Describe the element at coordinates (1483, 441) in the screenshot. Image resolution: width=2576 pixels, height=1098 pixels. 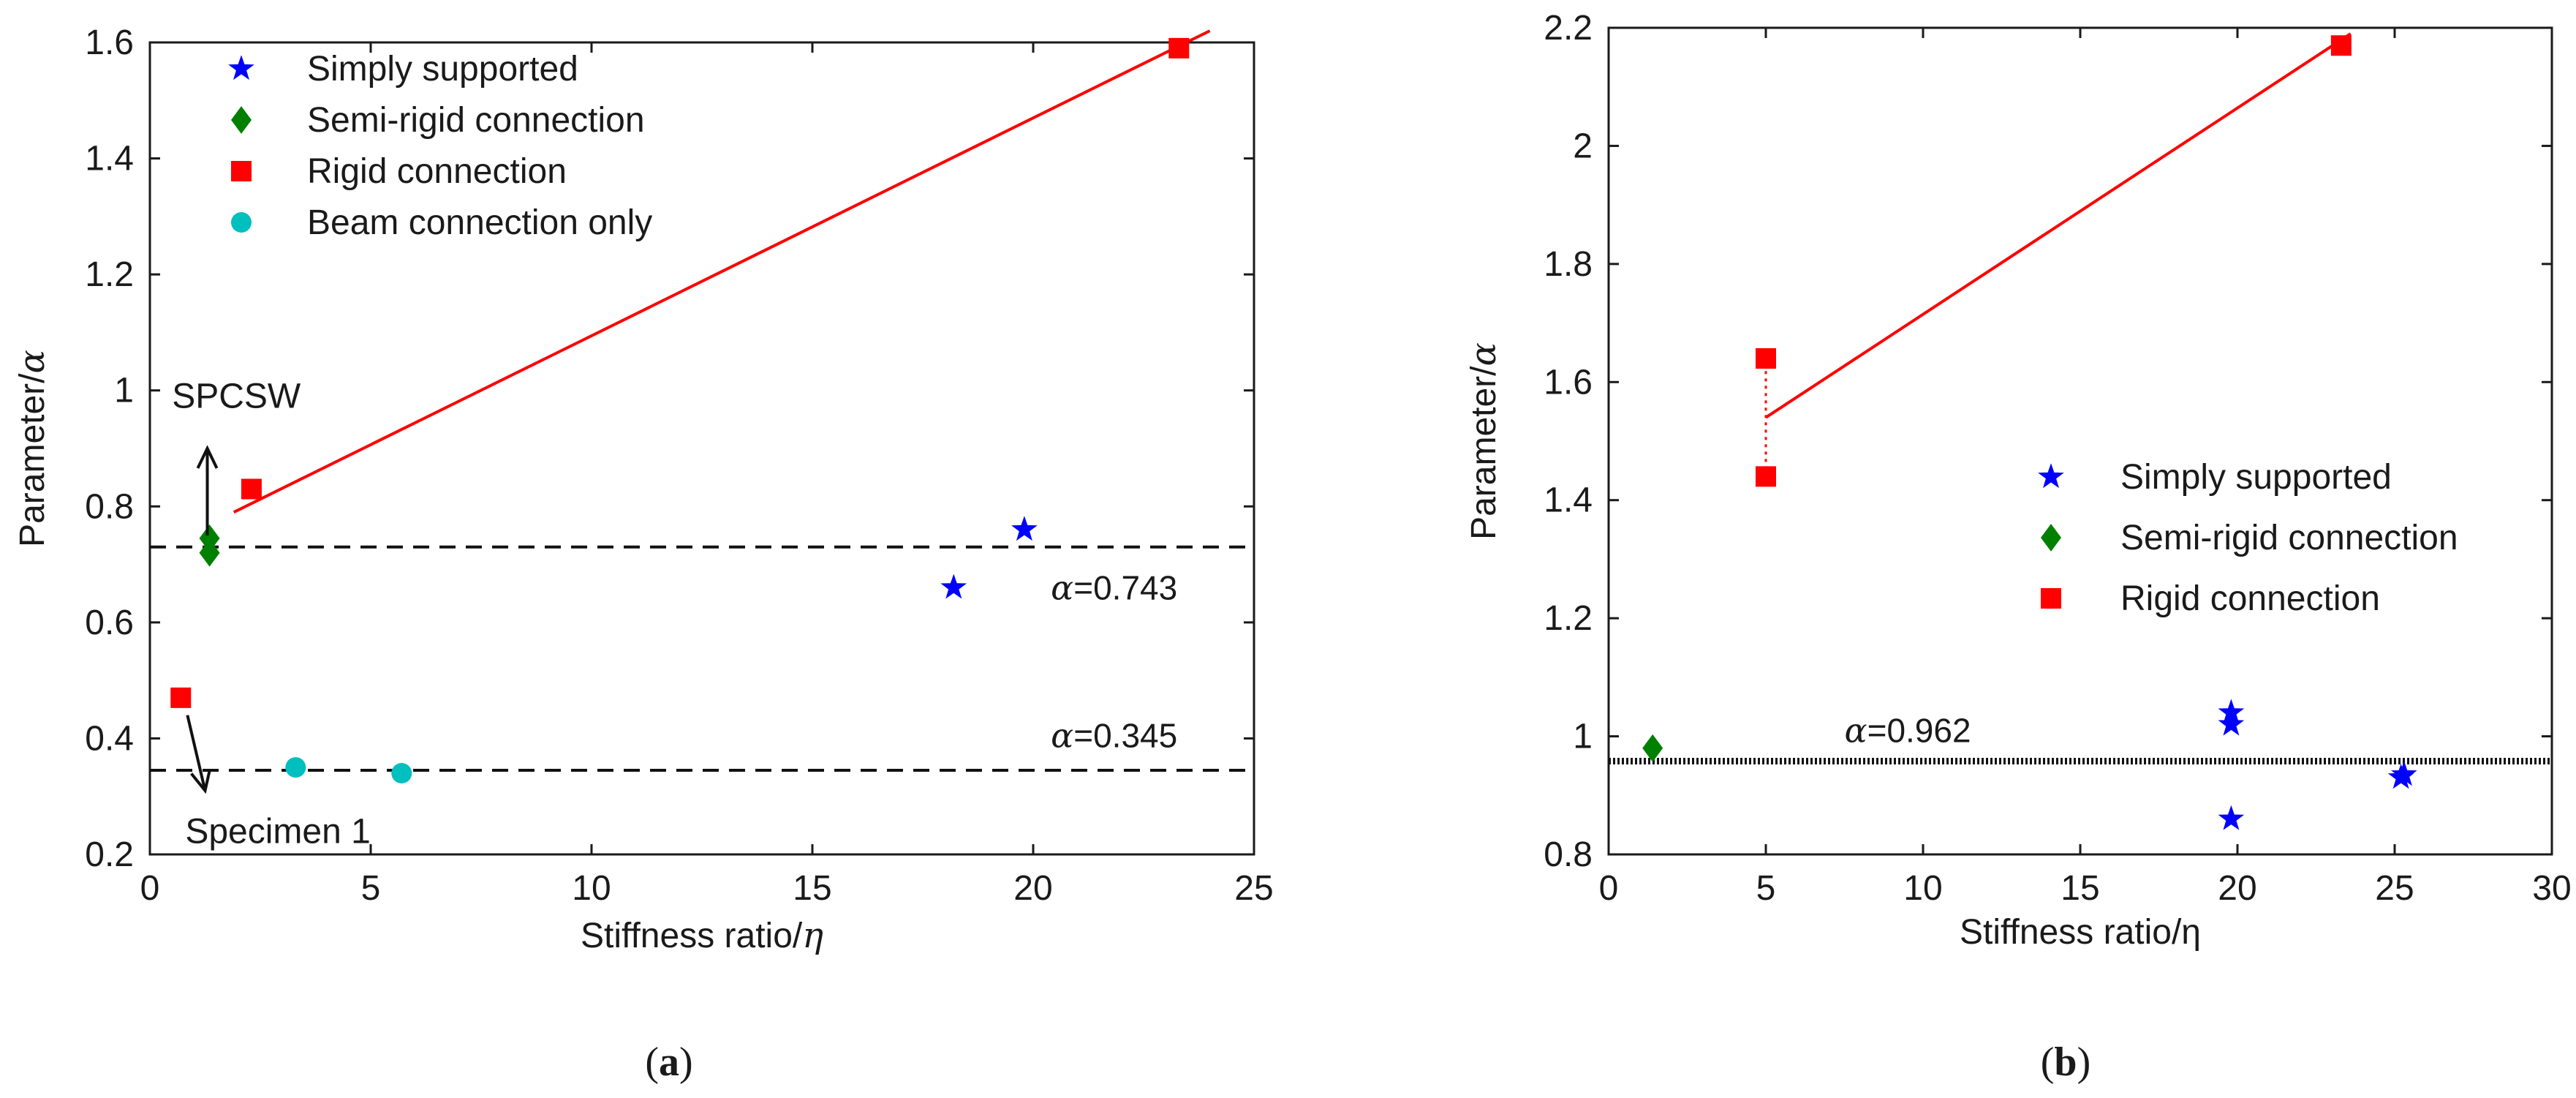
I see `chart-b-ylabel: Parameter/α` at that location.